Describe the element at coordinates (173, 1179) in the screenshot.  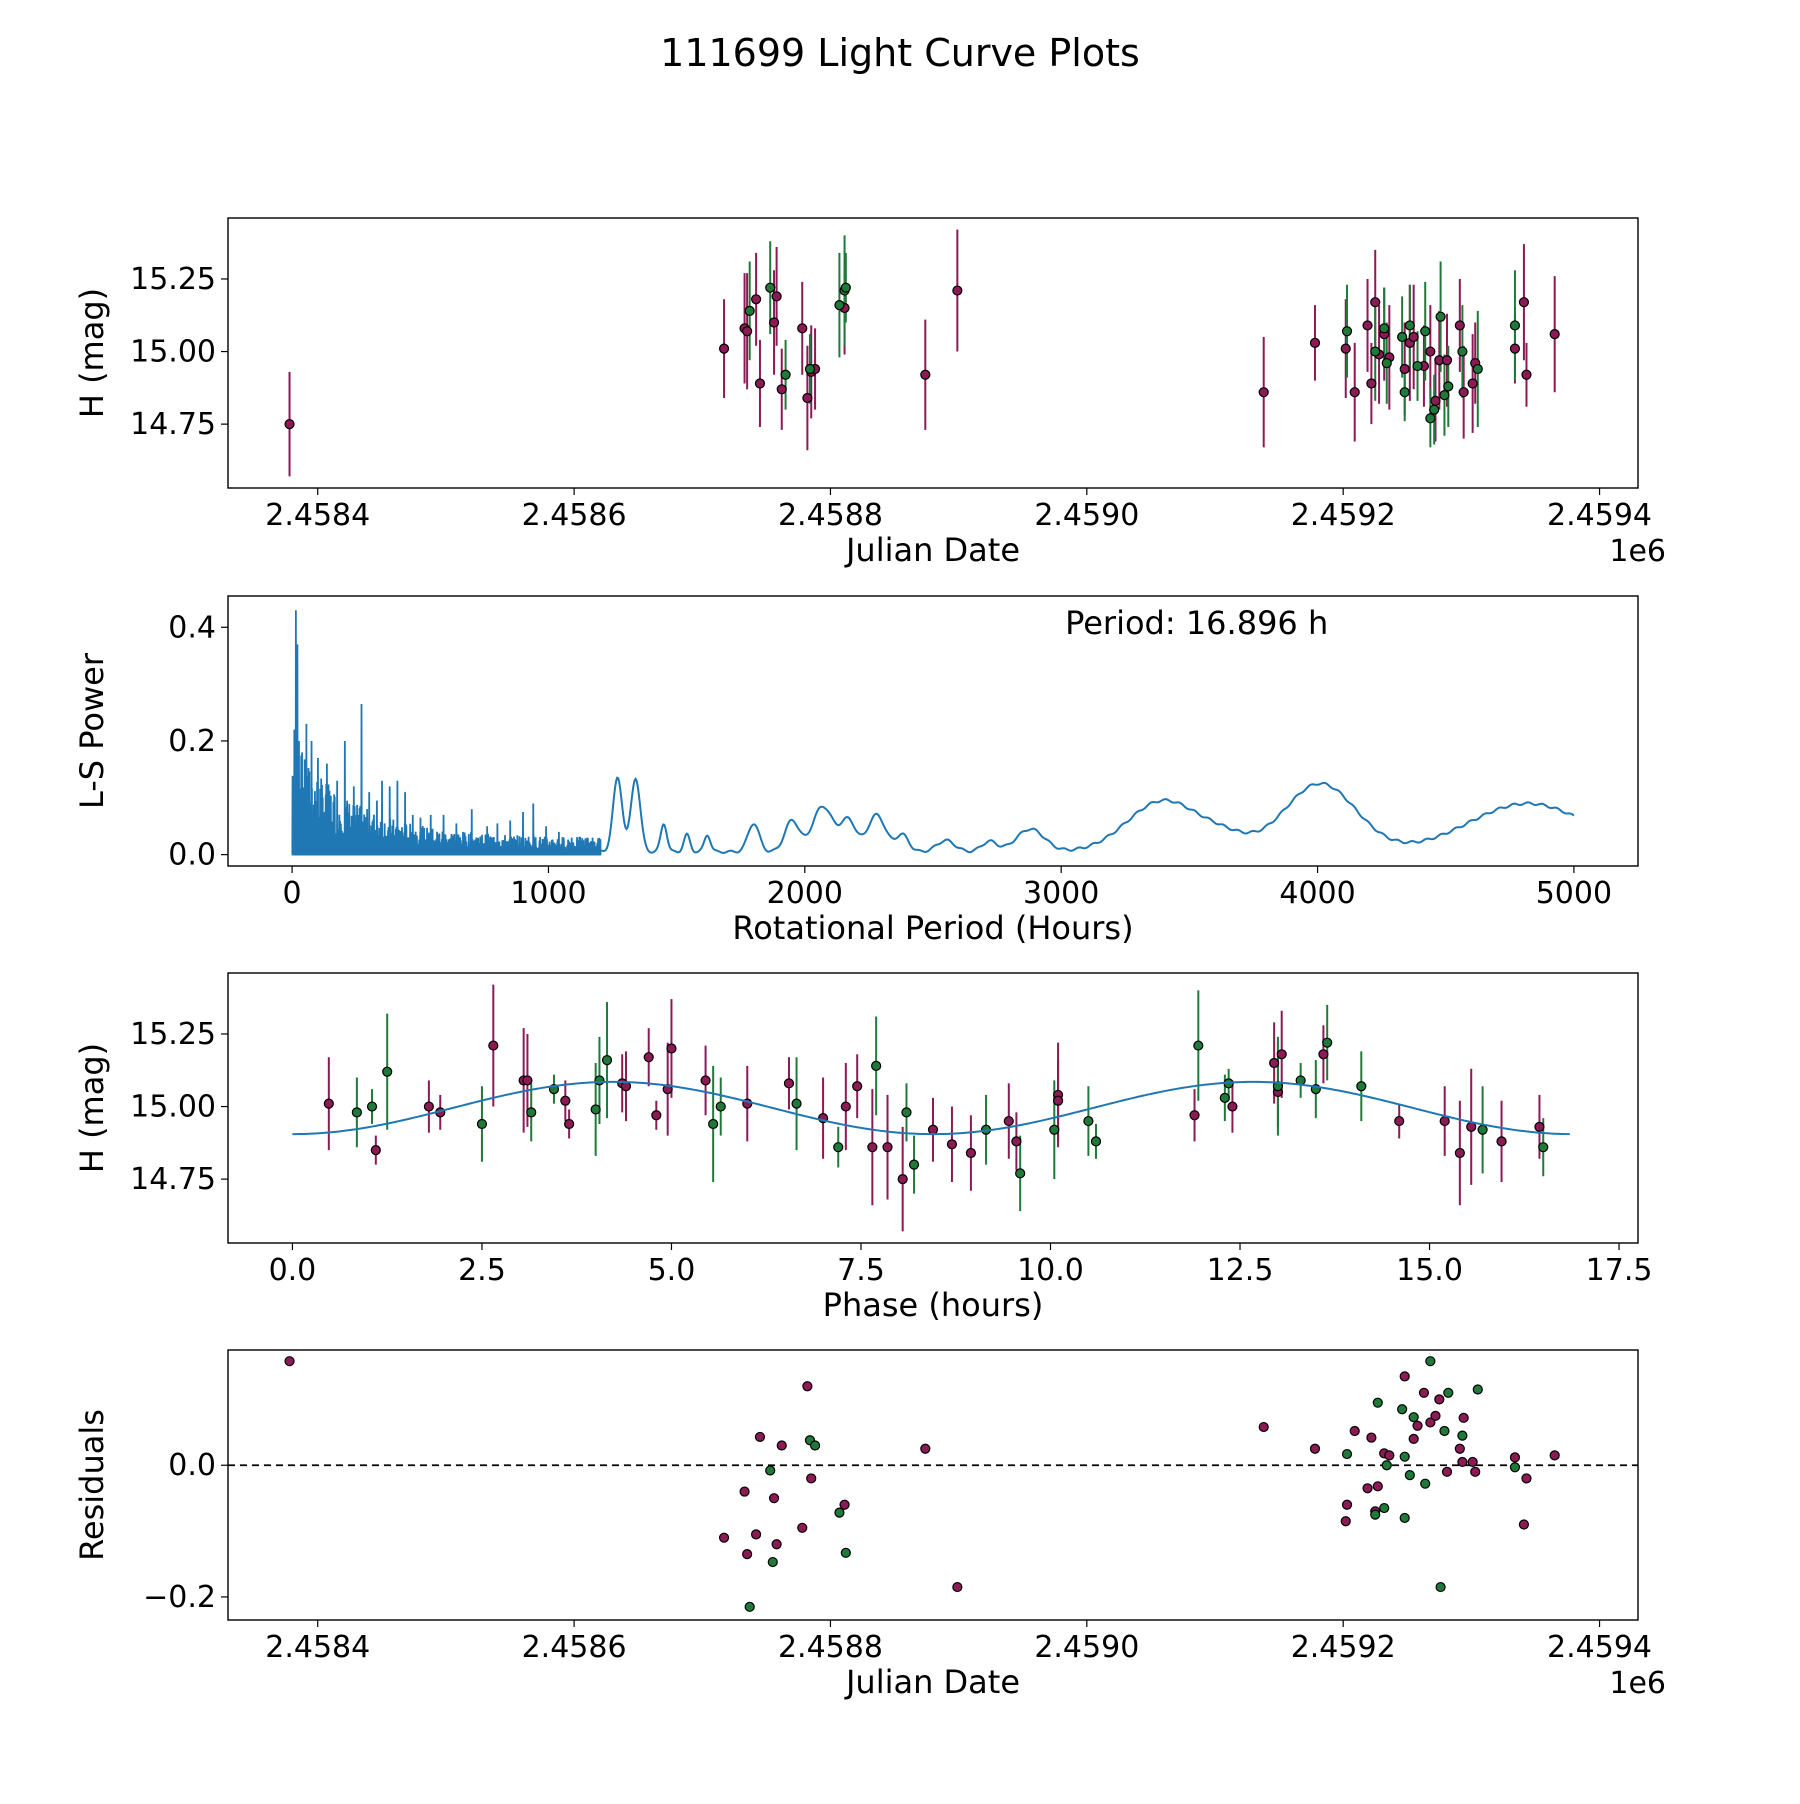
I see `y-tick-label: 14.75` at that location.